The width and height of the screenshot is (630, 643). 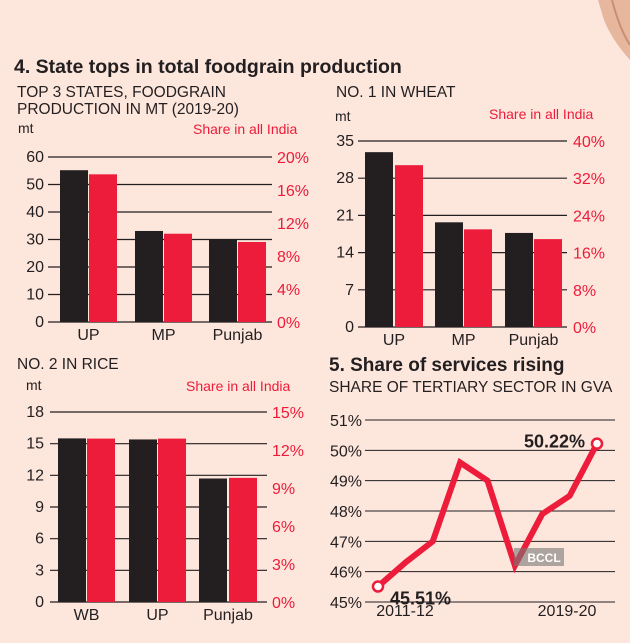 I want to click on watermark-text: BCCL, so click(x=543, y=558).